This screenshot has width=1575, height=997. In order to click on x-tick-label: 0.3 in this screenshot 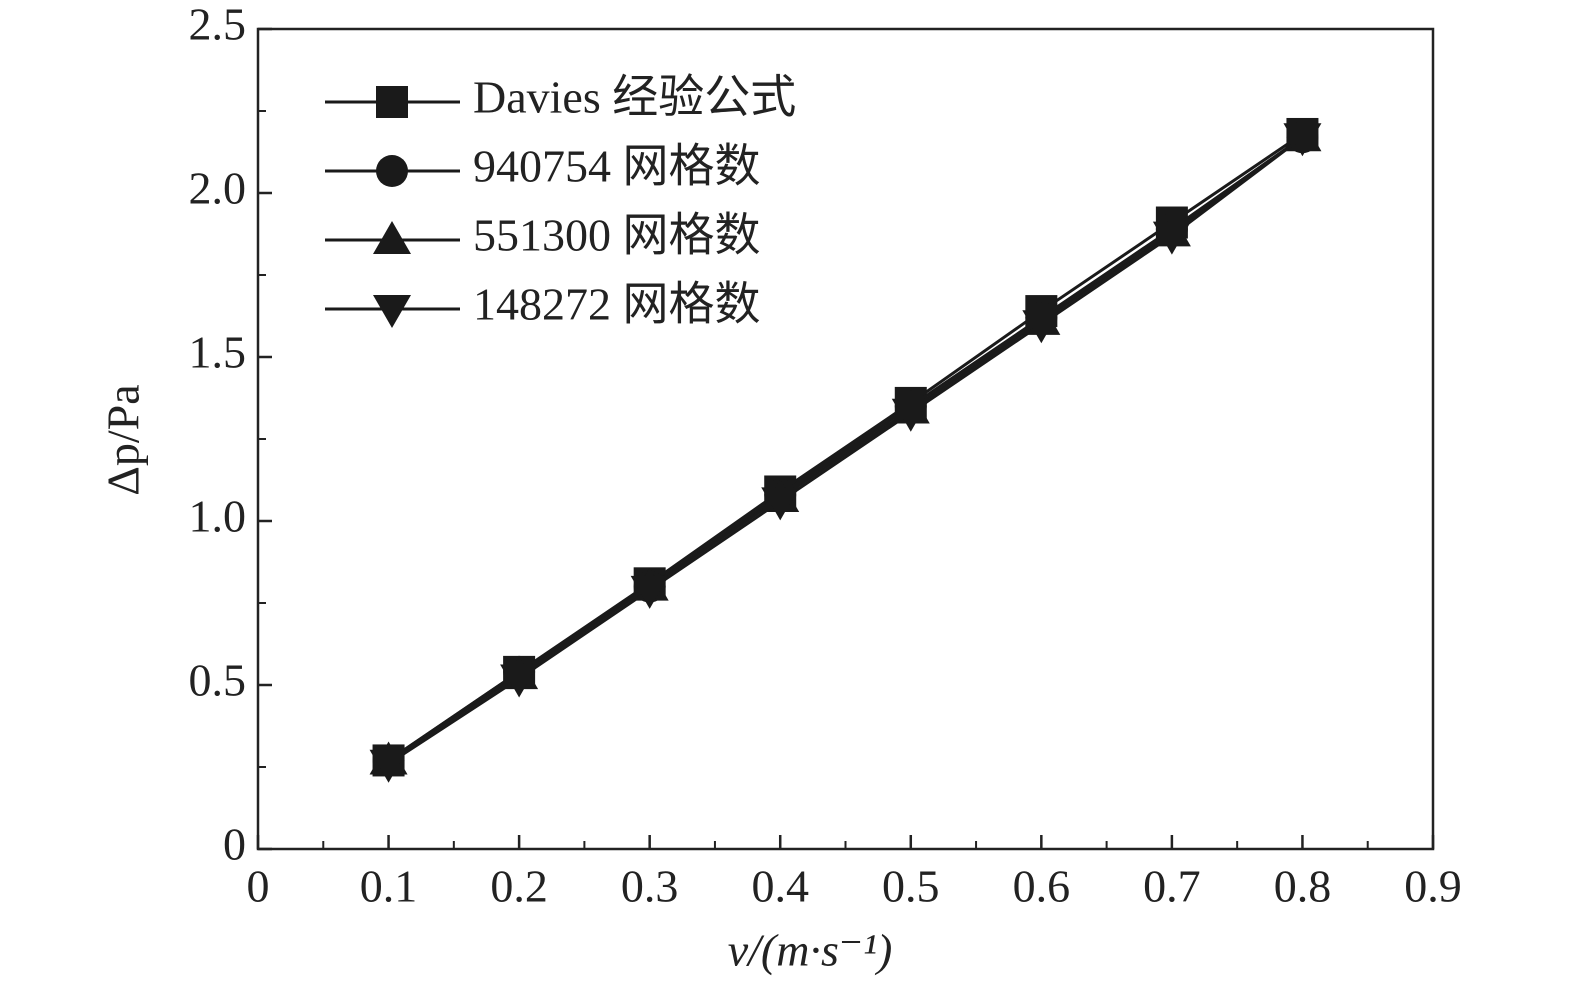, I will do `click(650, 886)`.